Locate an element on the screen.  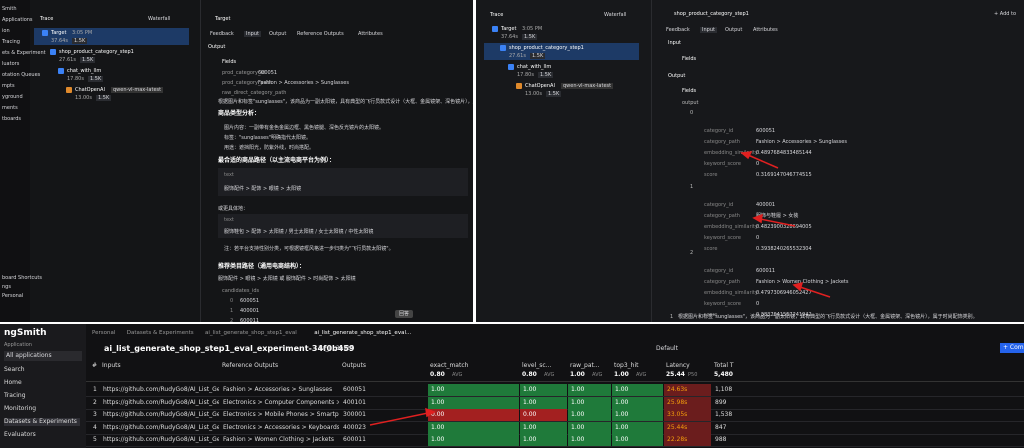
trace-row-selected is located at coordinates (561, 51).